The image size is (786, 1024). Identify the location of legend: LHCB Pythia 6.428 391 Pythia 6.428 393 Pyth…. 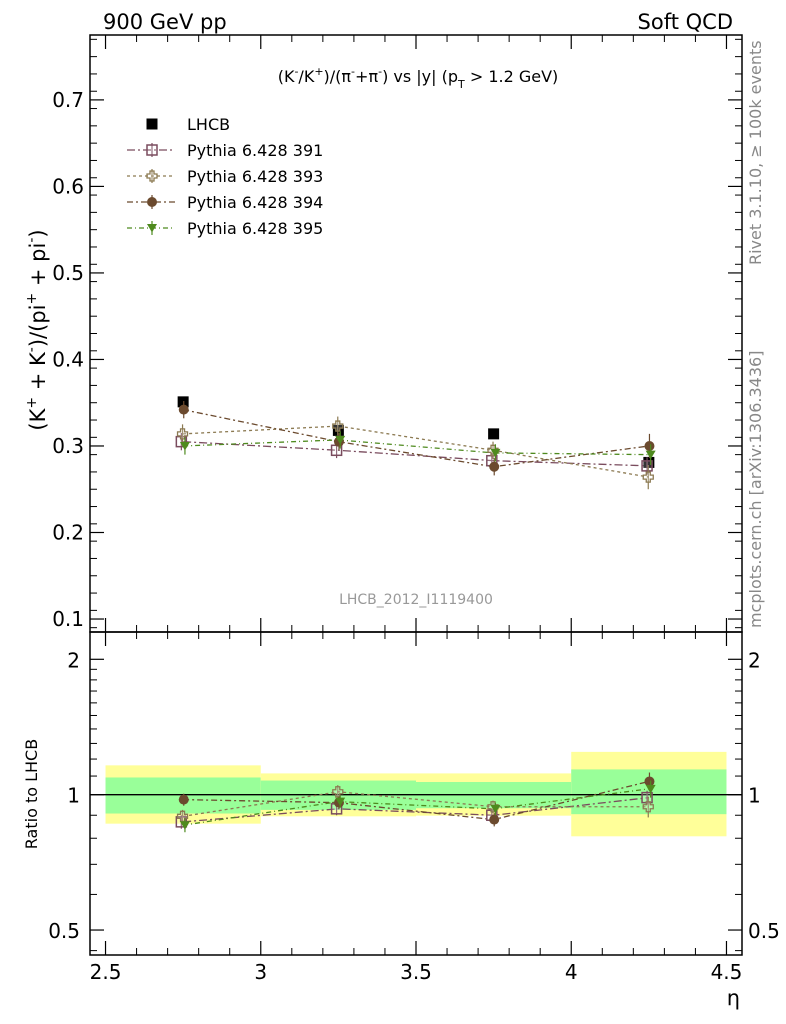
(225, 176).